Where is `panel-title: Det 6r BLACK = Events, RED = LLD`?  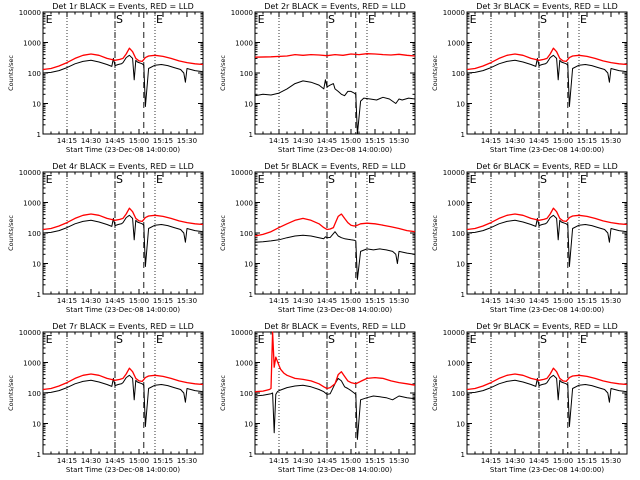
panel-title: Det 6r BLACK = Events, RED = LLD is located at coordinates (547, 166).